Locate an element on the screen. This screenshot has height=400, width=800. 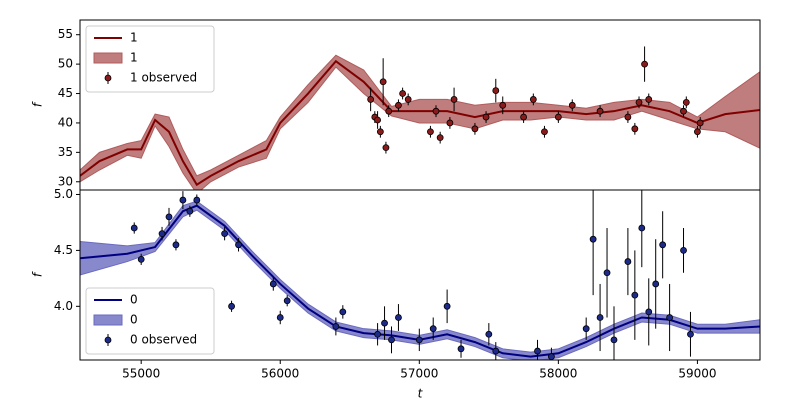
y-tick-label: 5.0 is located at coordinates (63, 194).